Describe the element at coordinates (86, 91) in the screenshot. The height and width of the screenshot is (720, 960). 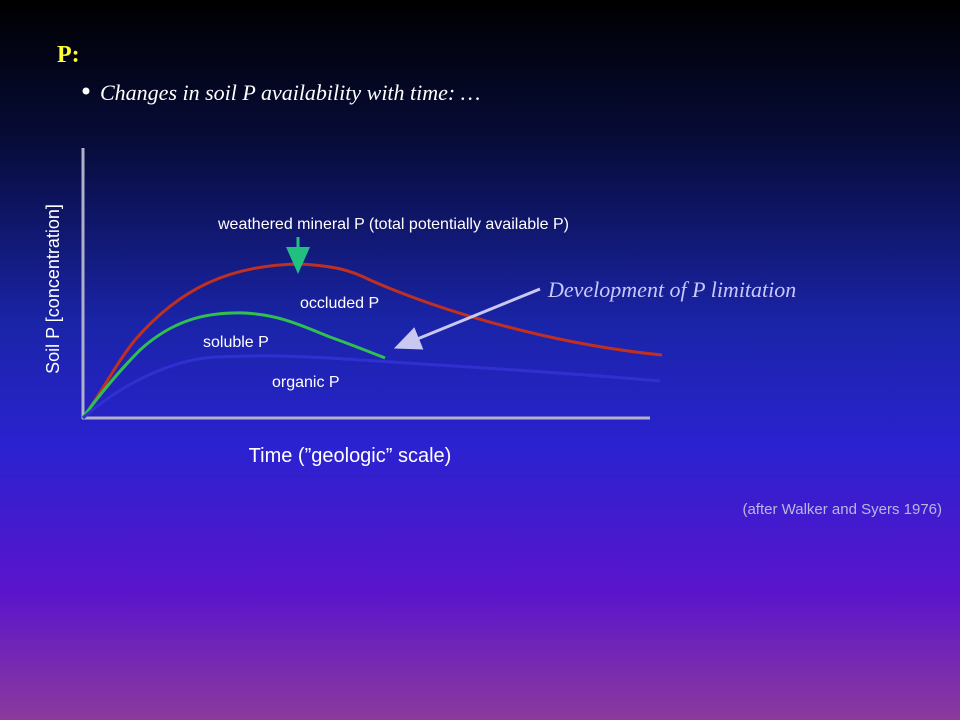
I see `bullet-dot` at that location.